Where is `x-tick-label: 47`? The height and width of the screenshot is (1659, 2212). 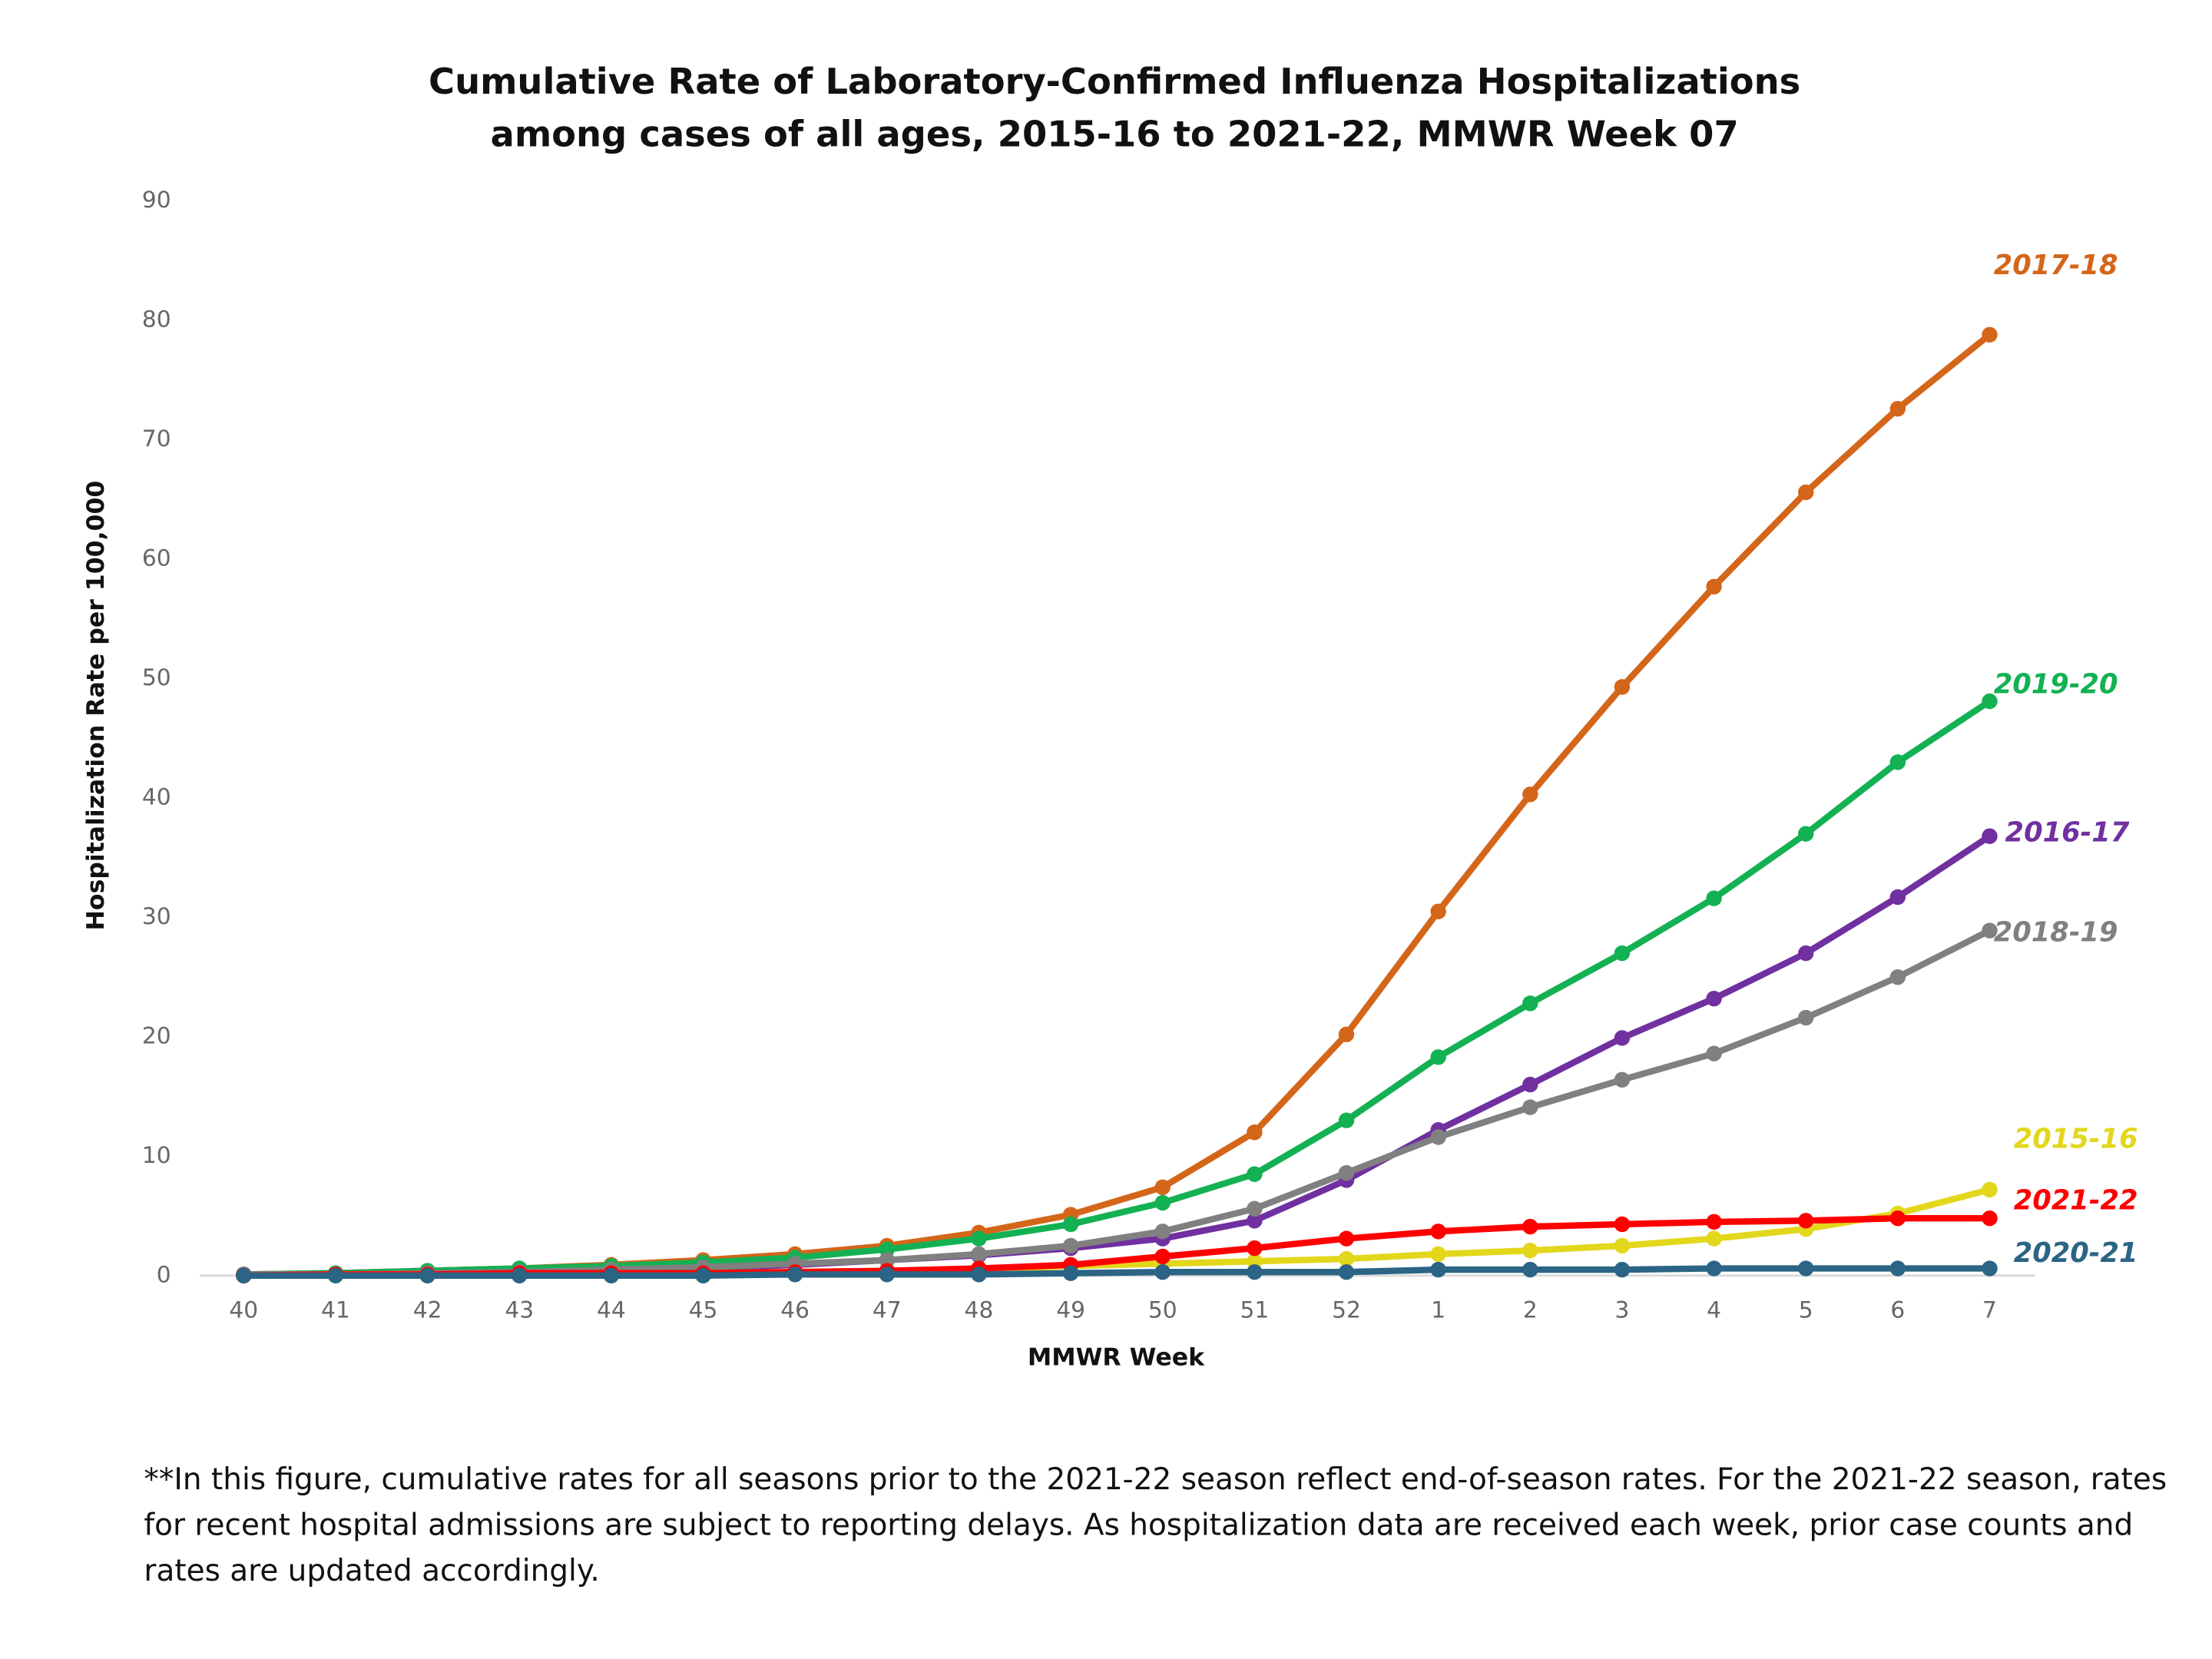
x-tick-label: 47 is located at coordinates (887, 1310).